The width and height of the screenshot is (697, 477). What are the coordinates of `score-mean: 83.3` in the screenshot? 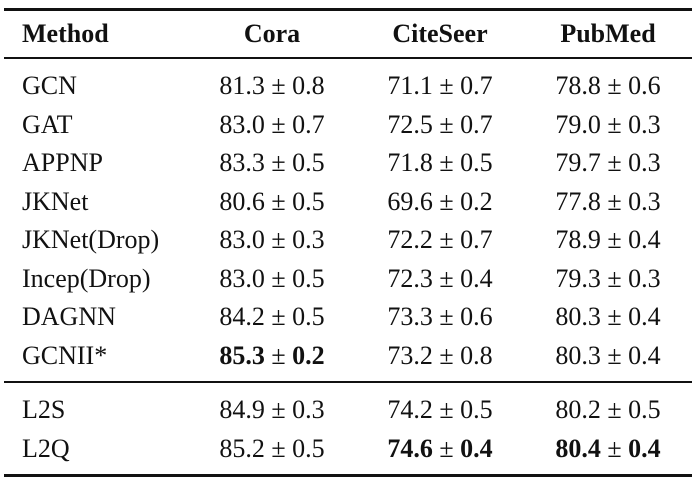 It's located at (242, 163).